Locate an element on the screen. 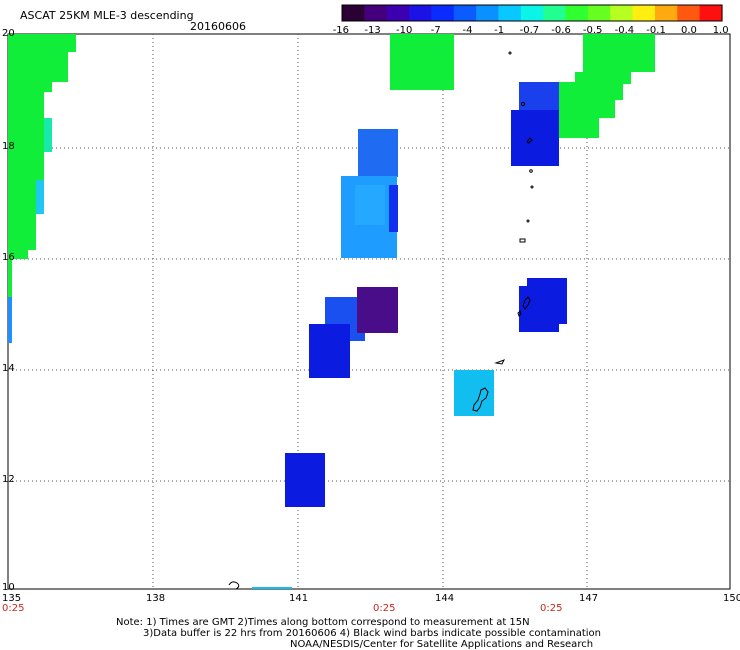  colorbar-label: -0.4 is located at coordinates (624, 30).